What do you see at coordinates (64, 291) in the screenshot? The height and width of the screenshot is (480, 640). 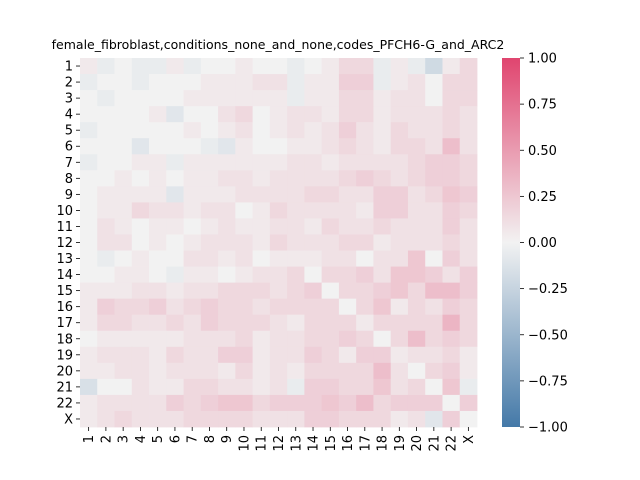 I see `y-tick-label: 15` at bounding box center [64, 291].